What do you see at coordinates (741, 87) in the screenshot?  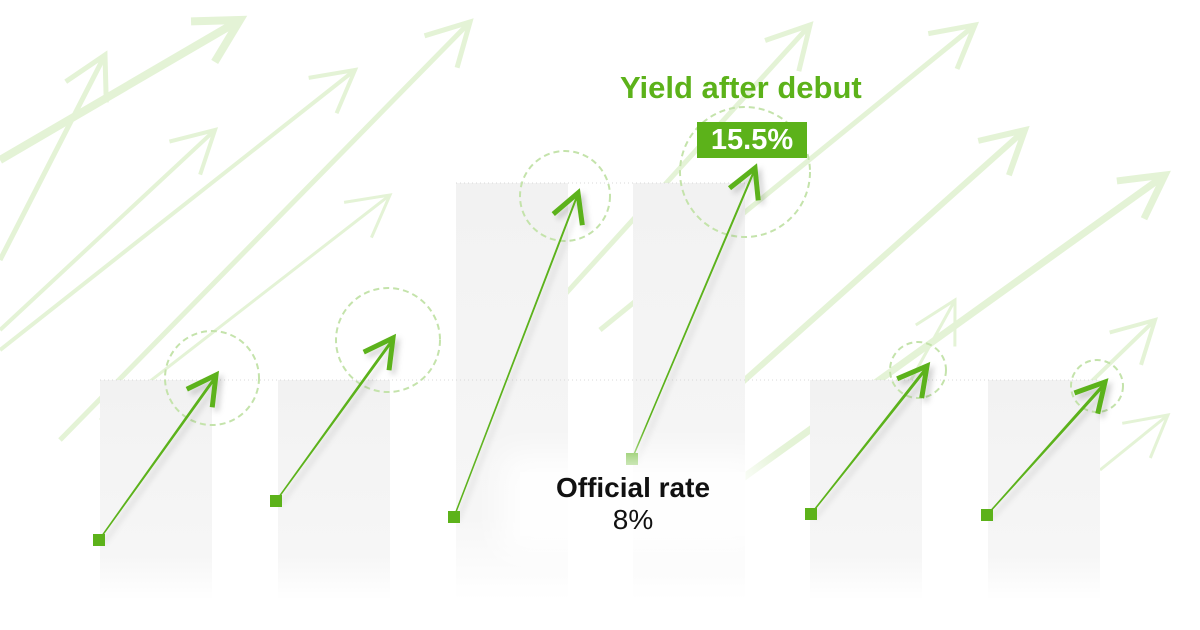 I see `yield-label: Yield after debut` at bounding box center [741, 87].